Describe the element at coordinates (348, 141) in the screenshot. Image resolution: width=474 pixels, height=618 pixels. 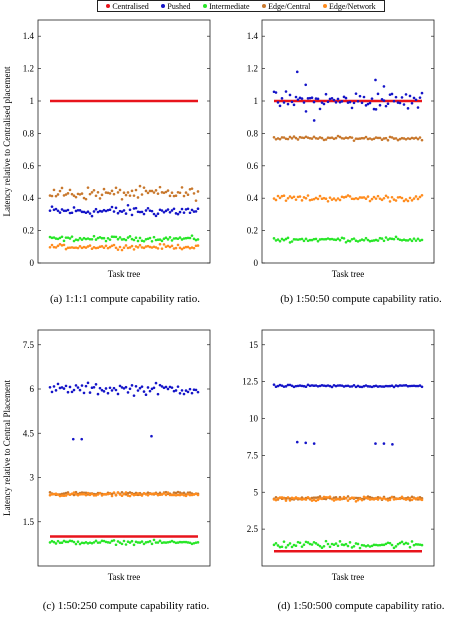
I see `plot-frame` at that location.